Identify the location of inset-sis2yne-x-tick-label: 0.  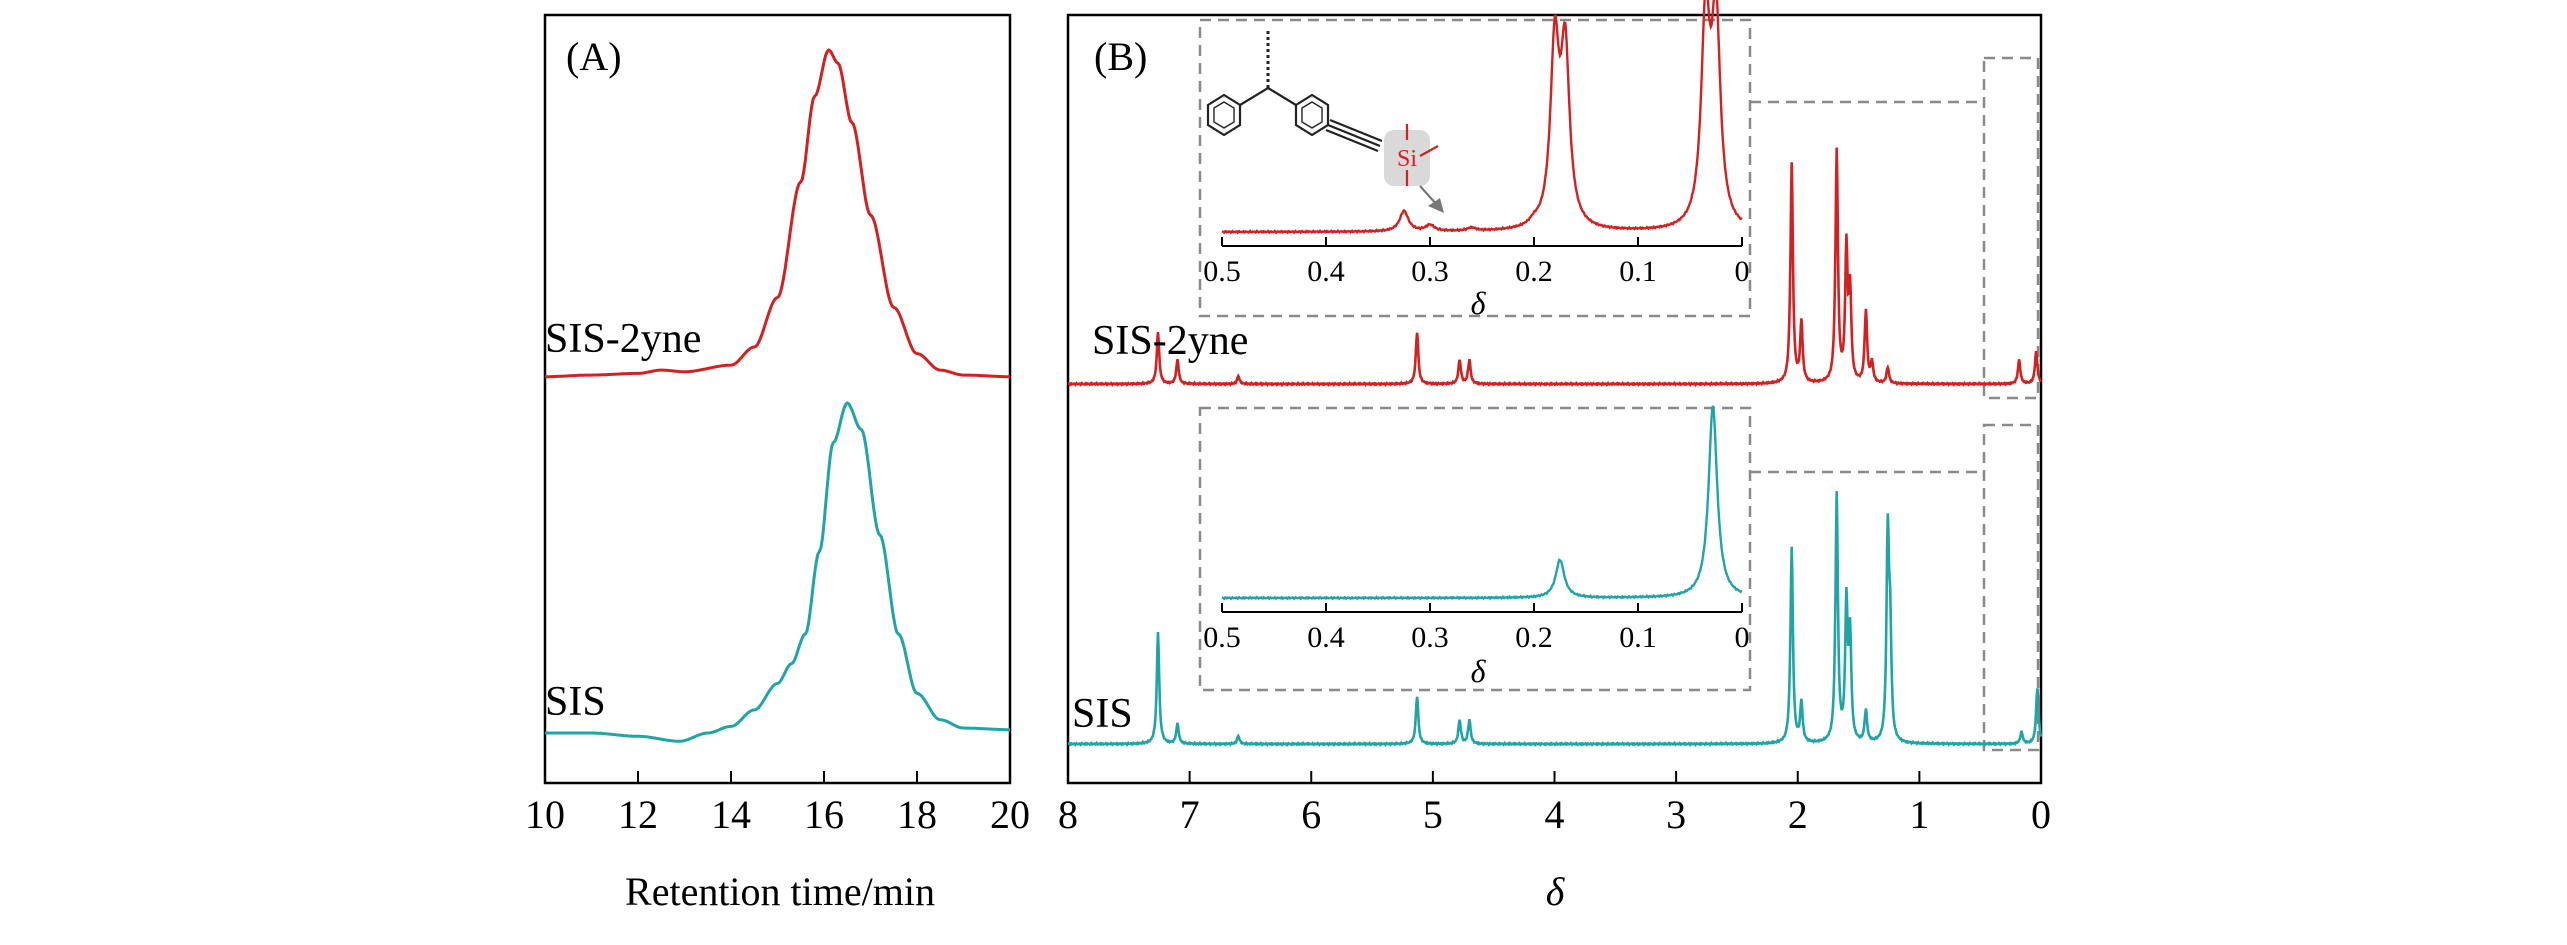
(1742, 271).